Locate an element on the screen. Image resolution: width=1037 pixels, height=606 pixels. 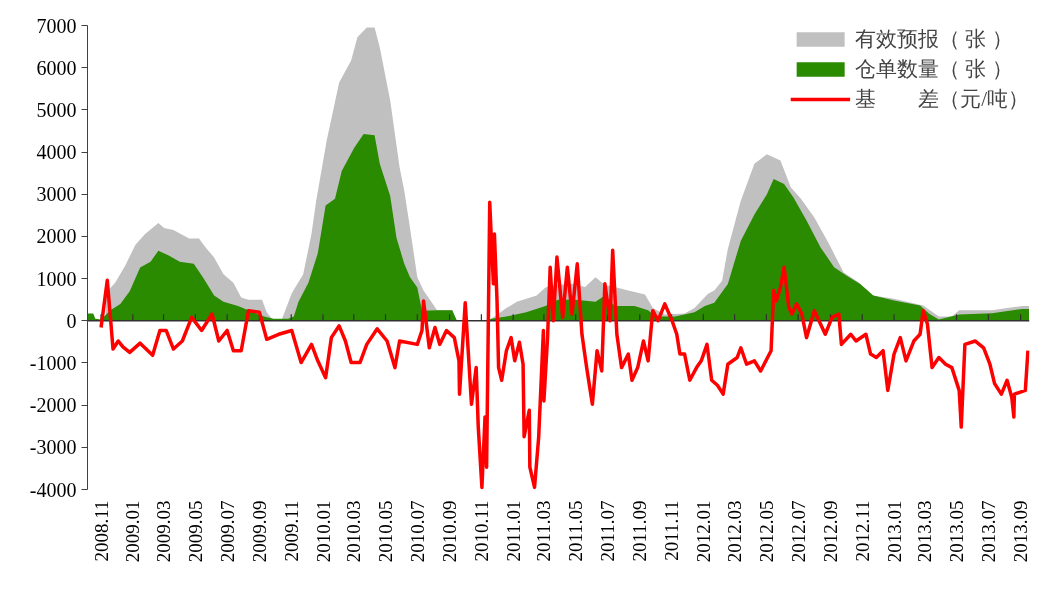
x-tick-label: 2013.01 is located at coordinates (894, 531).